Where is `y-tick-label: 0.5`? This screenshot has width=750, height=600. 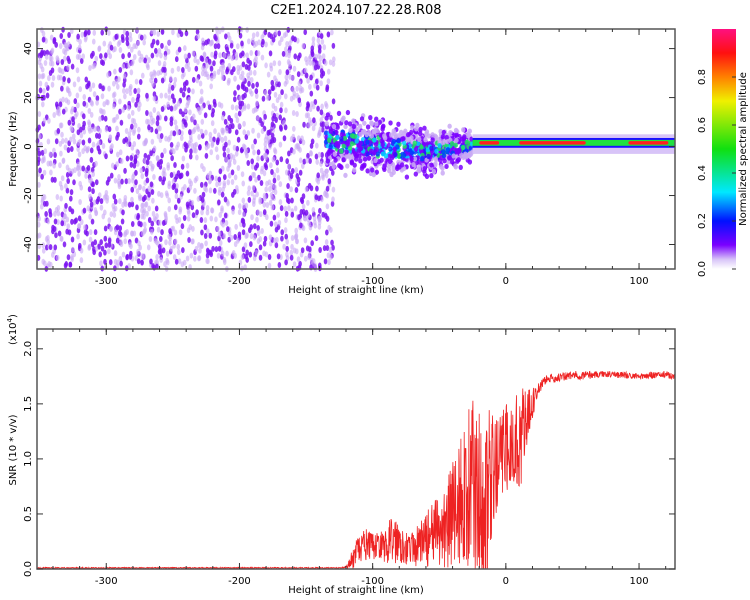 y-tick-label: 0.5 is located at coordinates (28, 514).